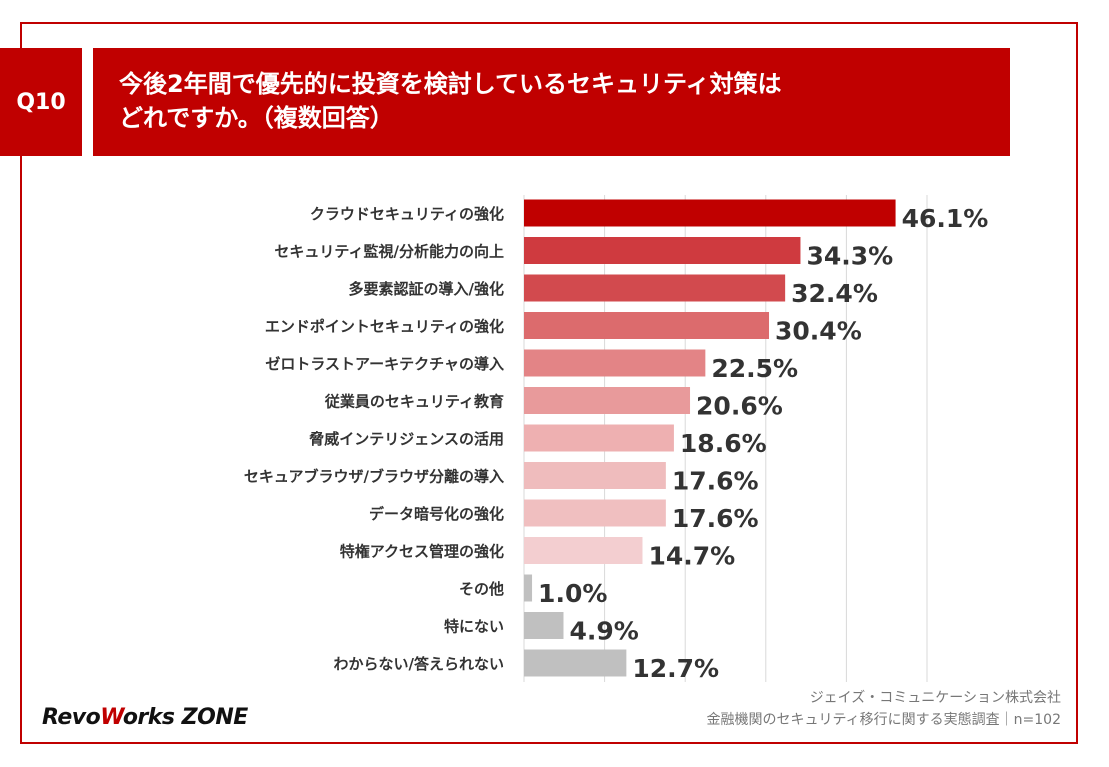 The image size is (1109, 767). What do you see at coordinates (422, 552) in the screenshot?
I see `category-label: 特権アクセス管理の強化` at bounding box center [422, 552].